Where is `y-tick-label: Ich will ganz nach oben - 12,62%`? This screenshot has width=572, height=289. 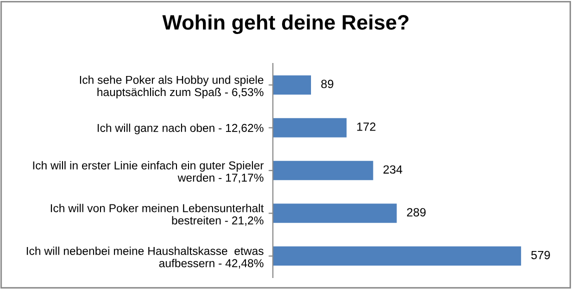
y-tick-label: Ich will ganz nach oben - 12,62% is located at coordinates (181, 129).